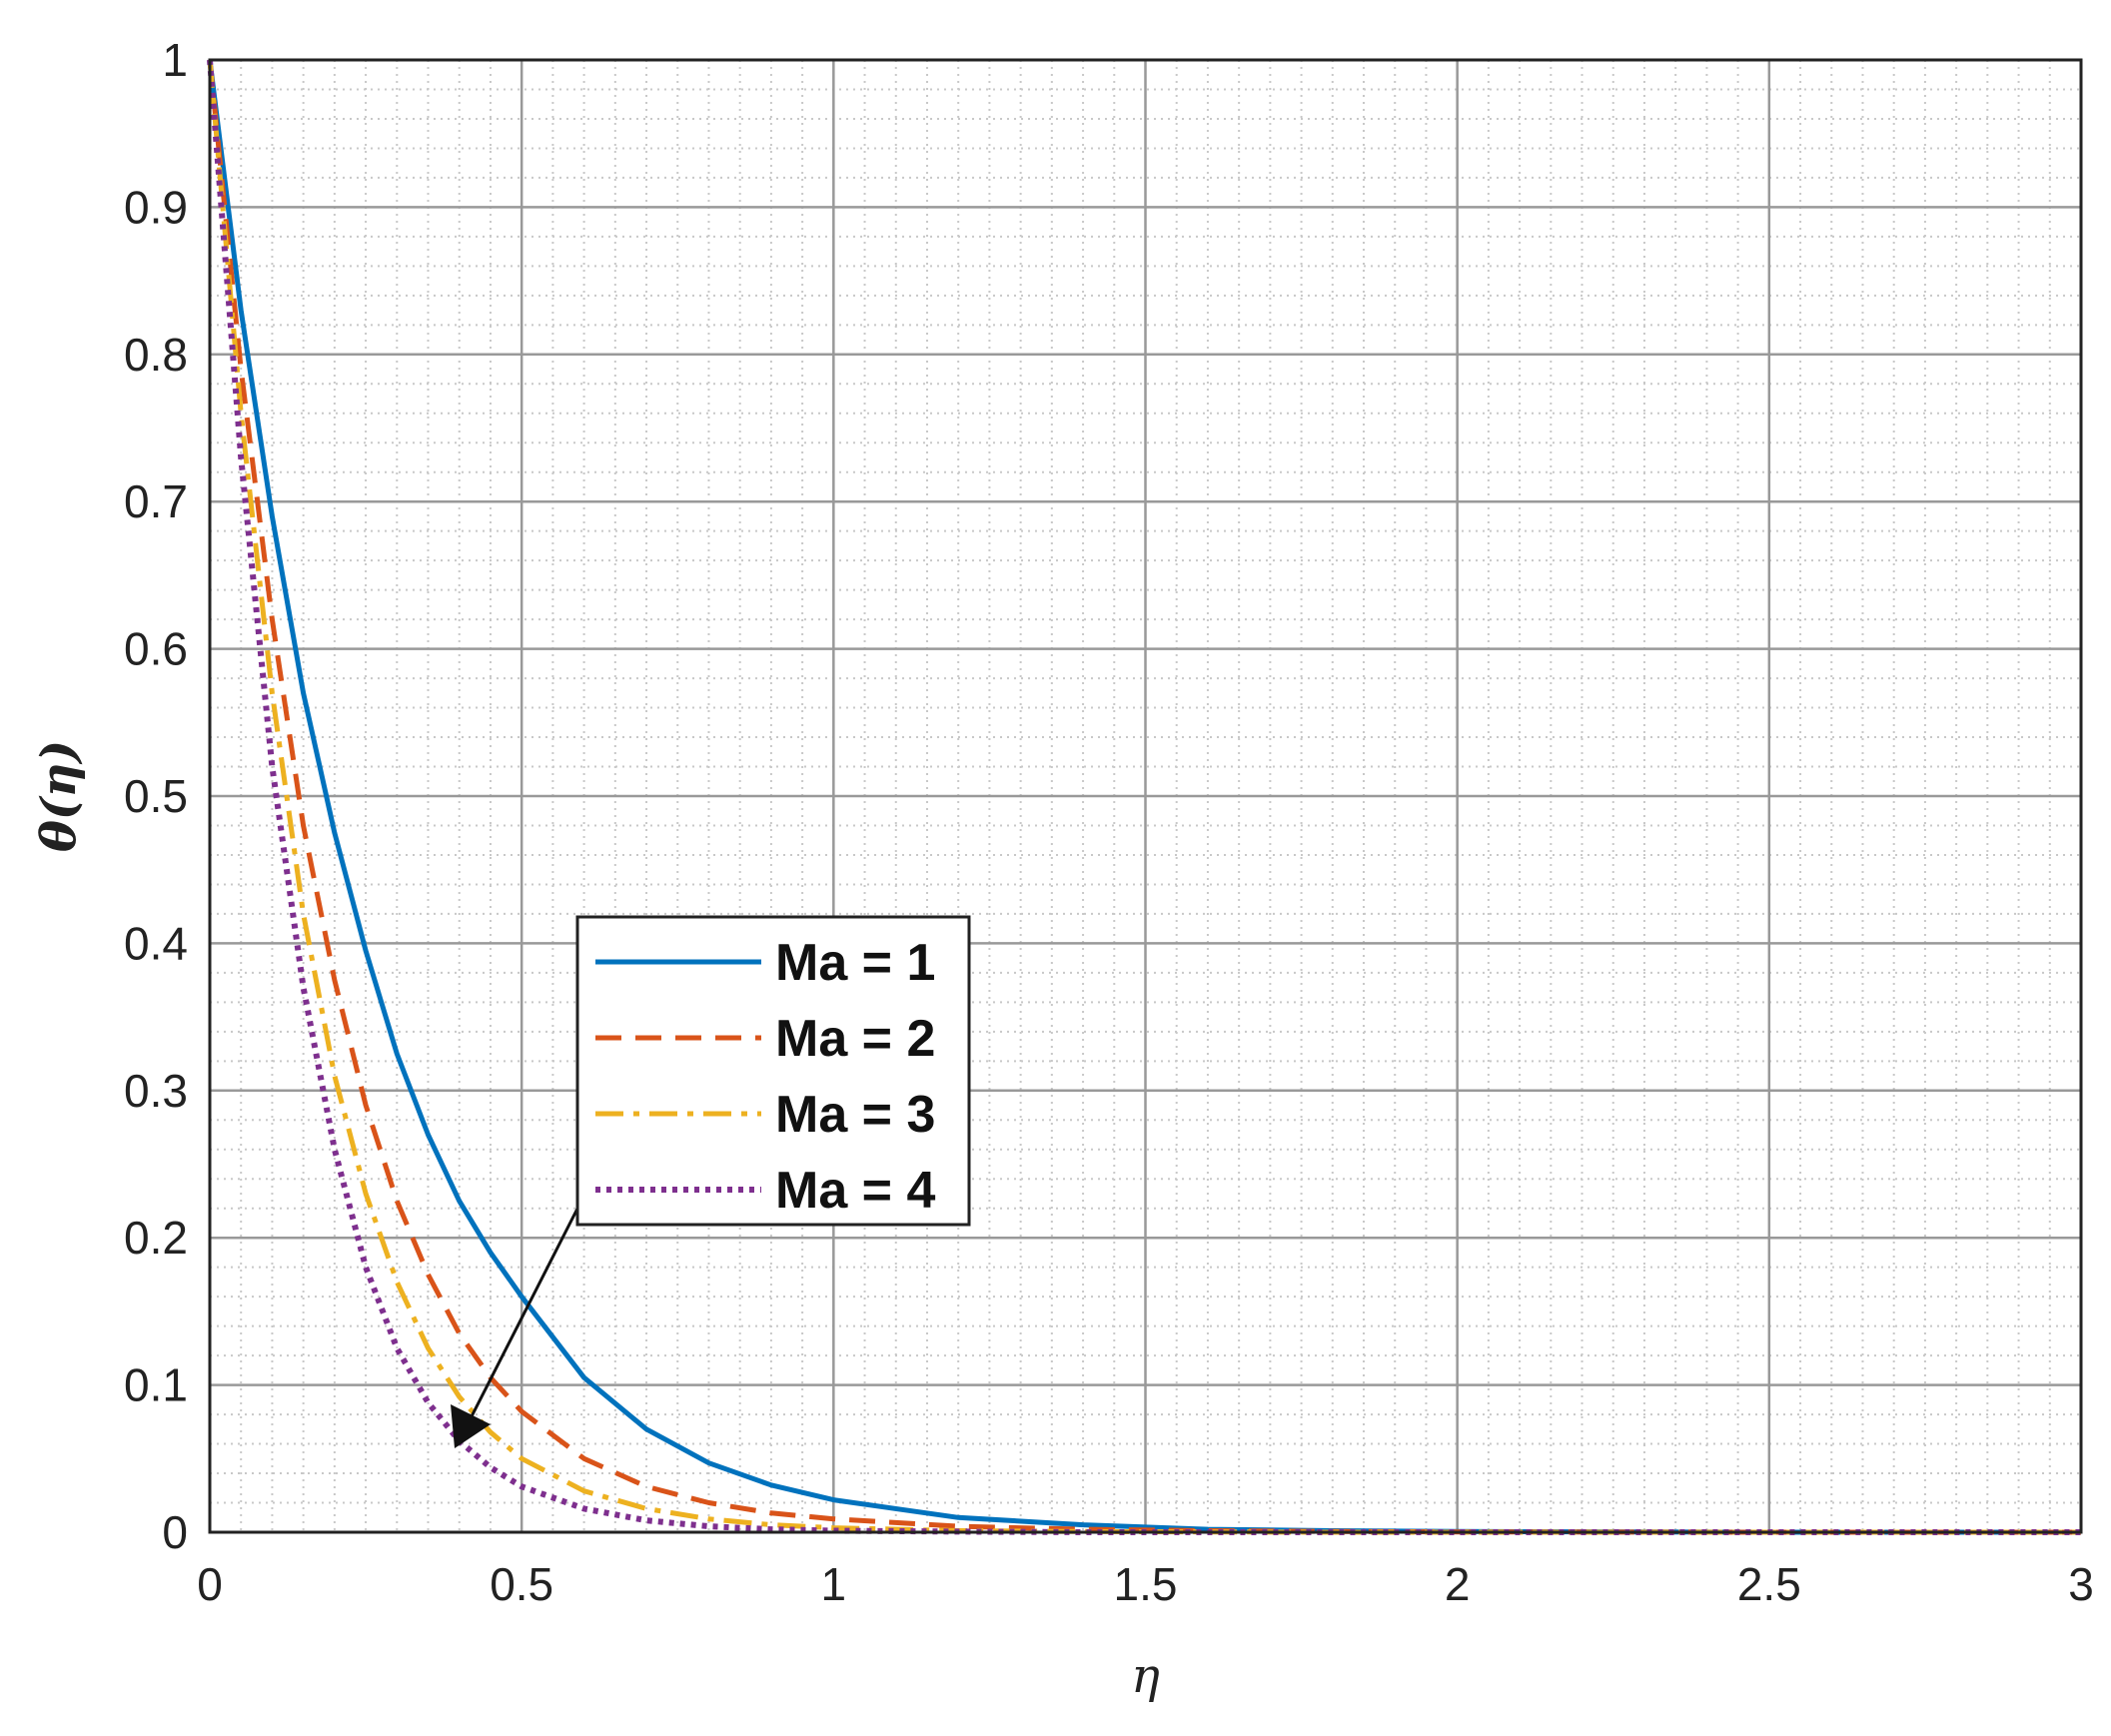  Describe the element at coordinates (522, 1584) in the screenshot. I see `x-tick-label: 0.5` at that location.